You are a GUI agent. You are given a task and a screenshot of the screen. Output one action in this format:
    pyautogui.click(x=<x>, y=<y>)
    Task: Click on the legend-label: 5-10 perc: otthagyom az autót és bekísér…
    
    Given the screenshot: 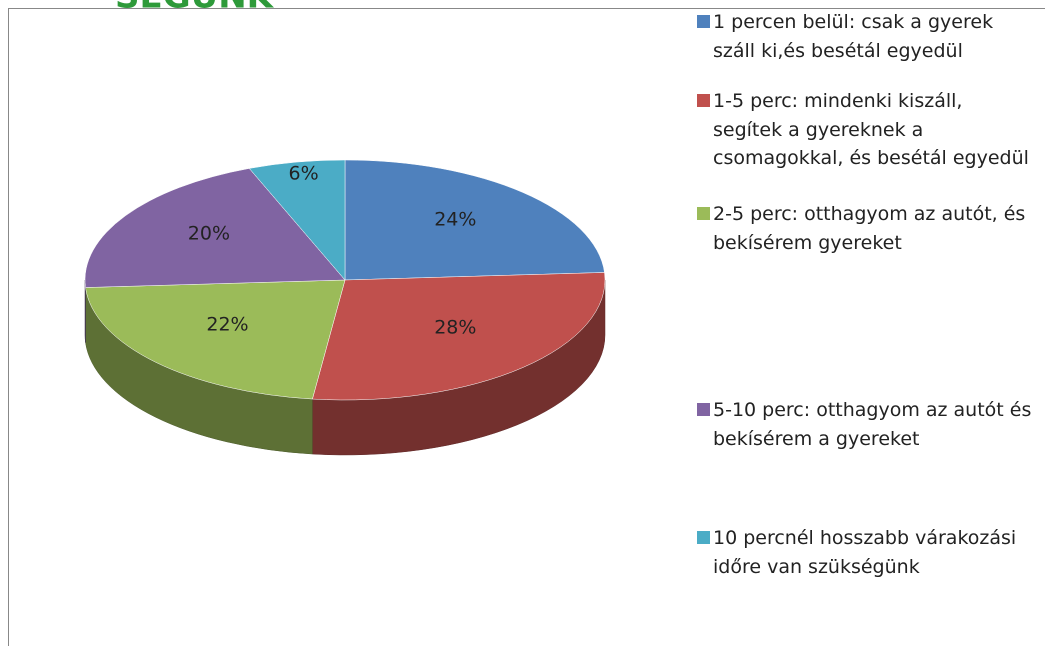 What is the action you would take?
    pyautogui.click(x=872, y=424)
    